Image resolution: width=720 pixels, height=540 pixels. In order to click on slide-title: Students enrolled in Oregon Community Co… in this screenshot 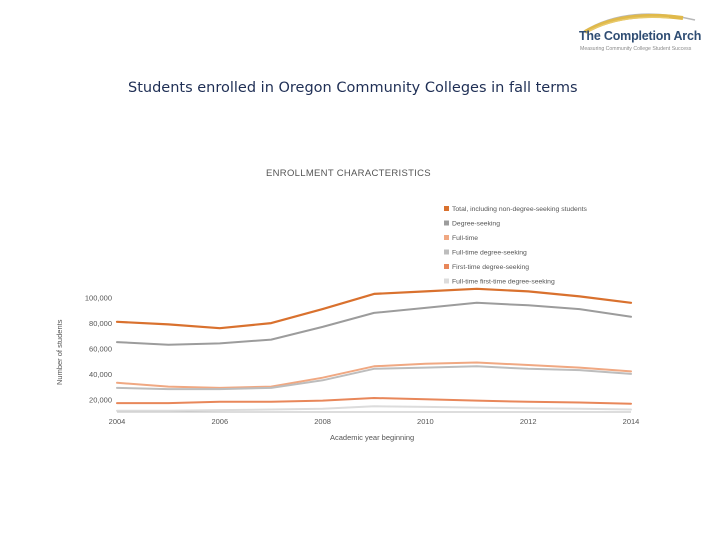, I will do `click(353, 88)`.